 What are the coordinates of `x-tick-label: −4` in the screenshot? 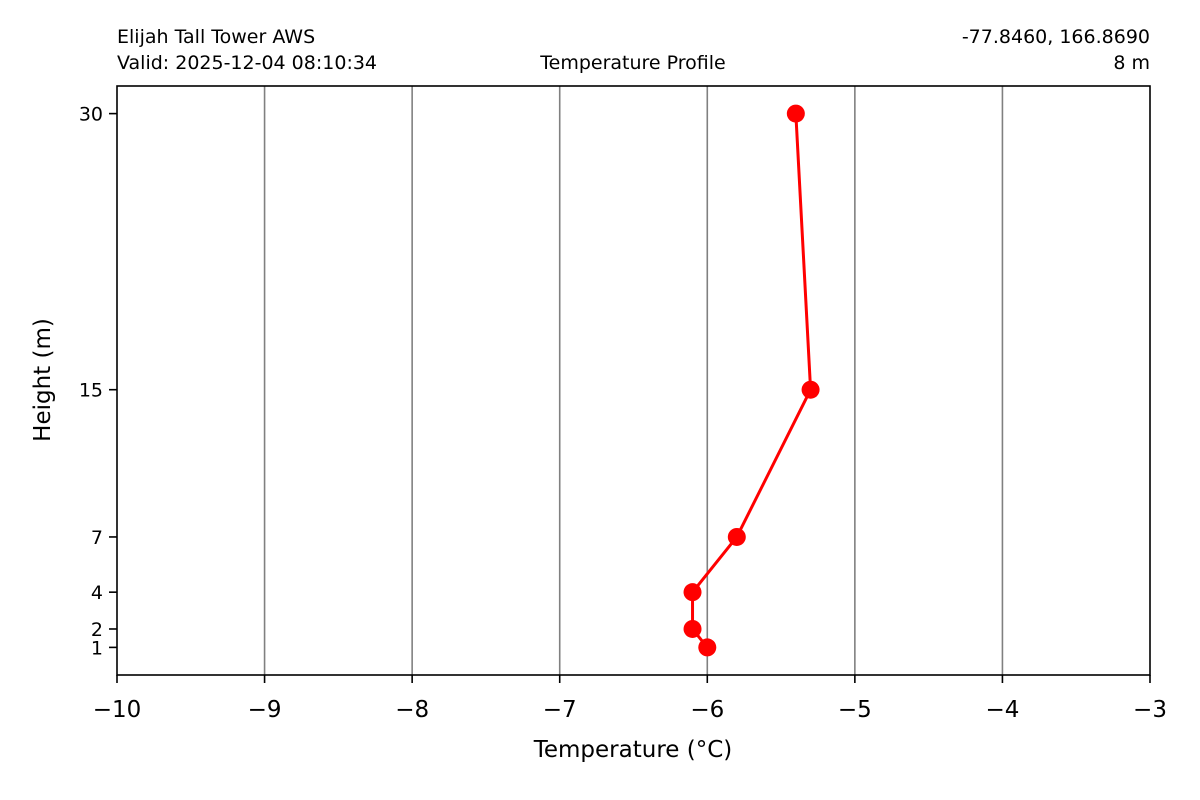 It's located at (1002, 710).